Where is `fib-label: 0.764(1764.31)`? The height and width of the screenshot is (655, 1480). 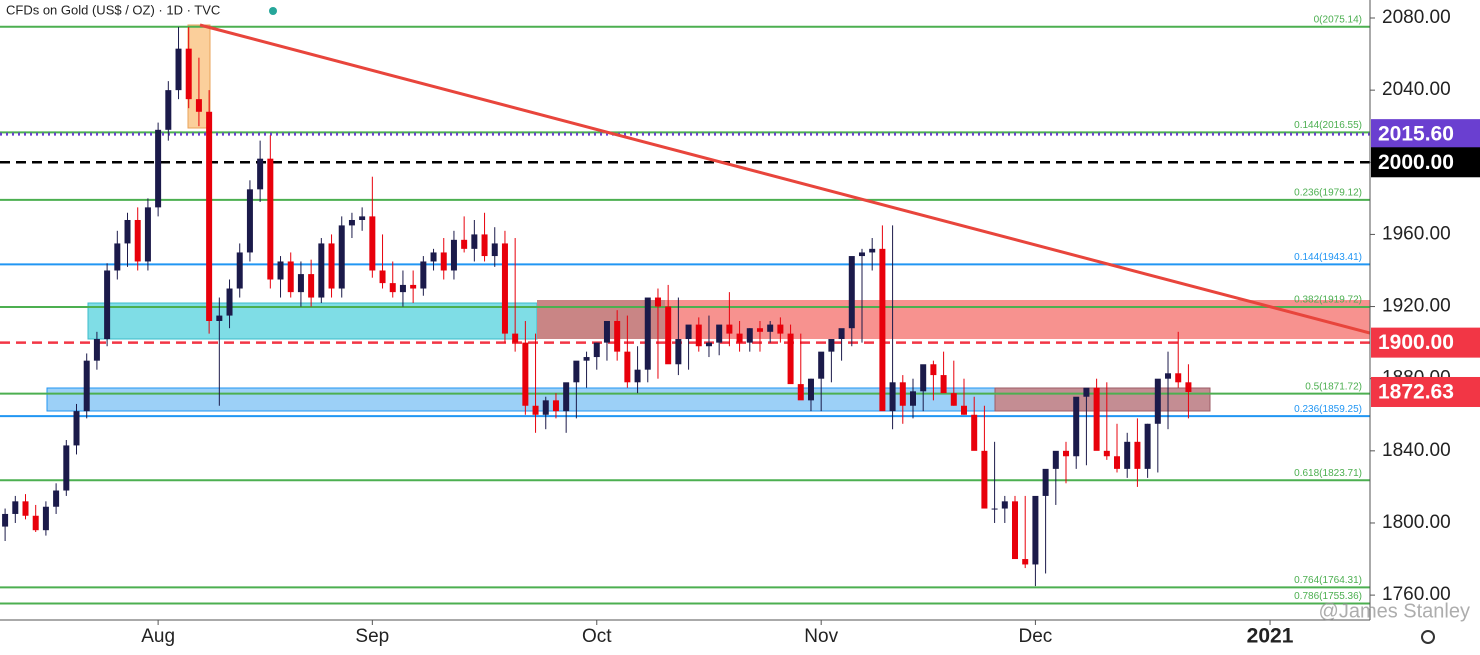
fib-label: 0.764(1764.31) is located at coordinates (1328, 580).